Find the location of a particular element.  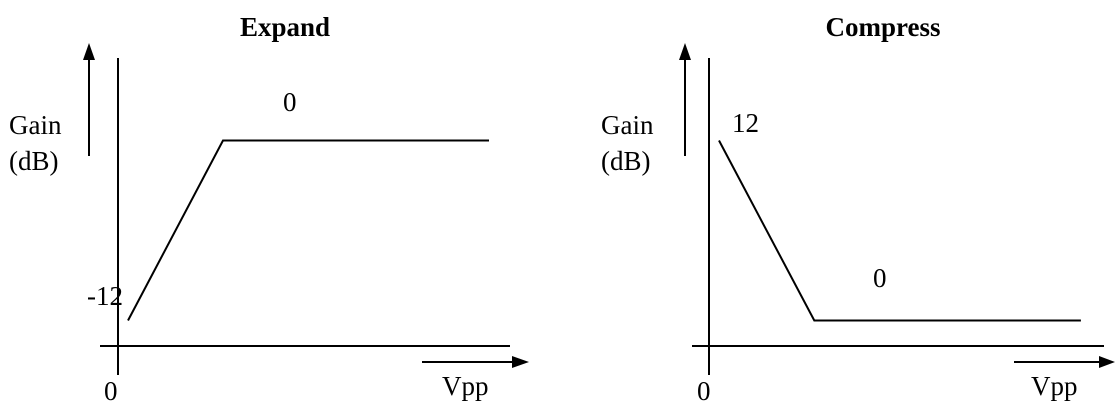

compress-x-origin-label: 0 is located at coordinates (704, 390).